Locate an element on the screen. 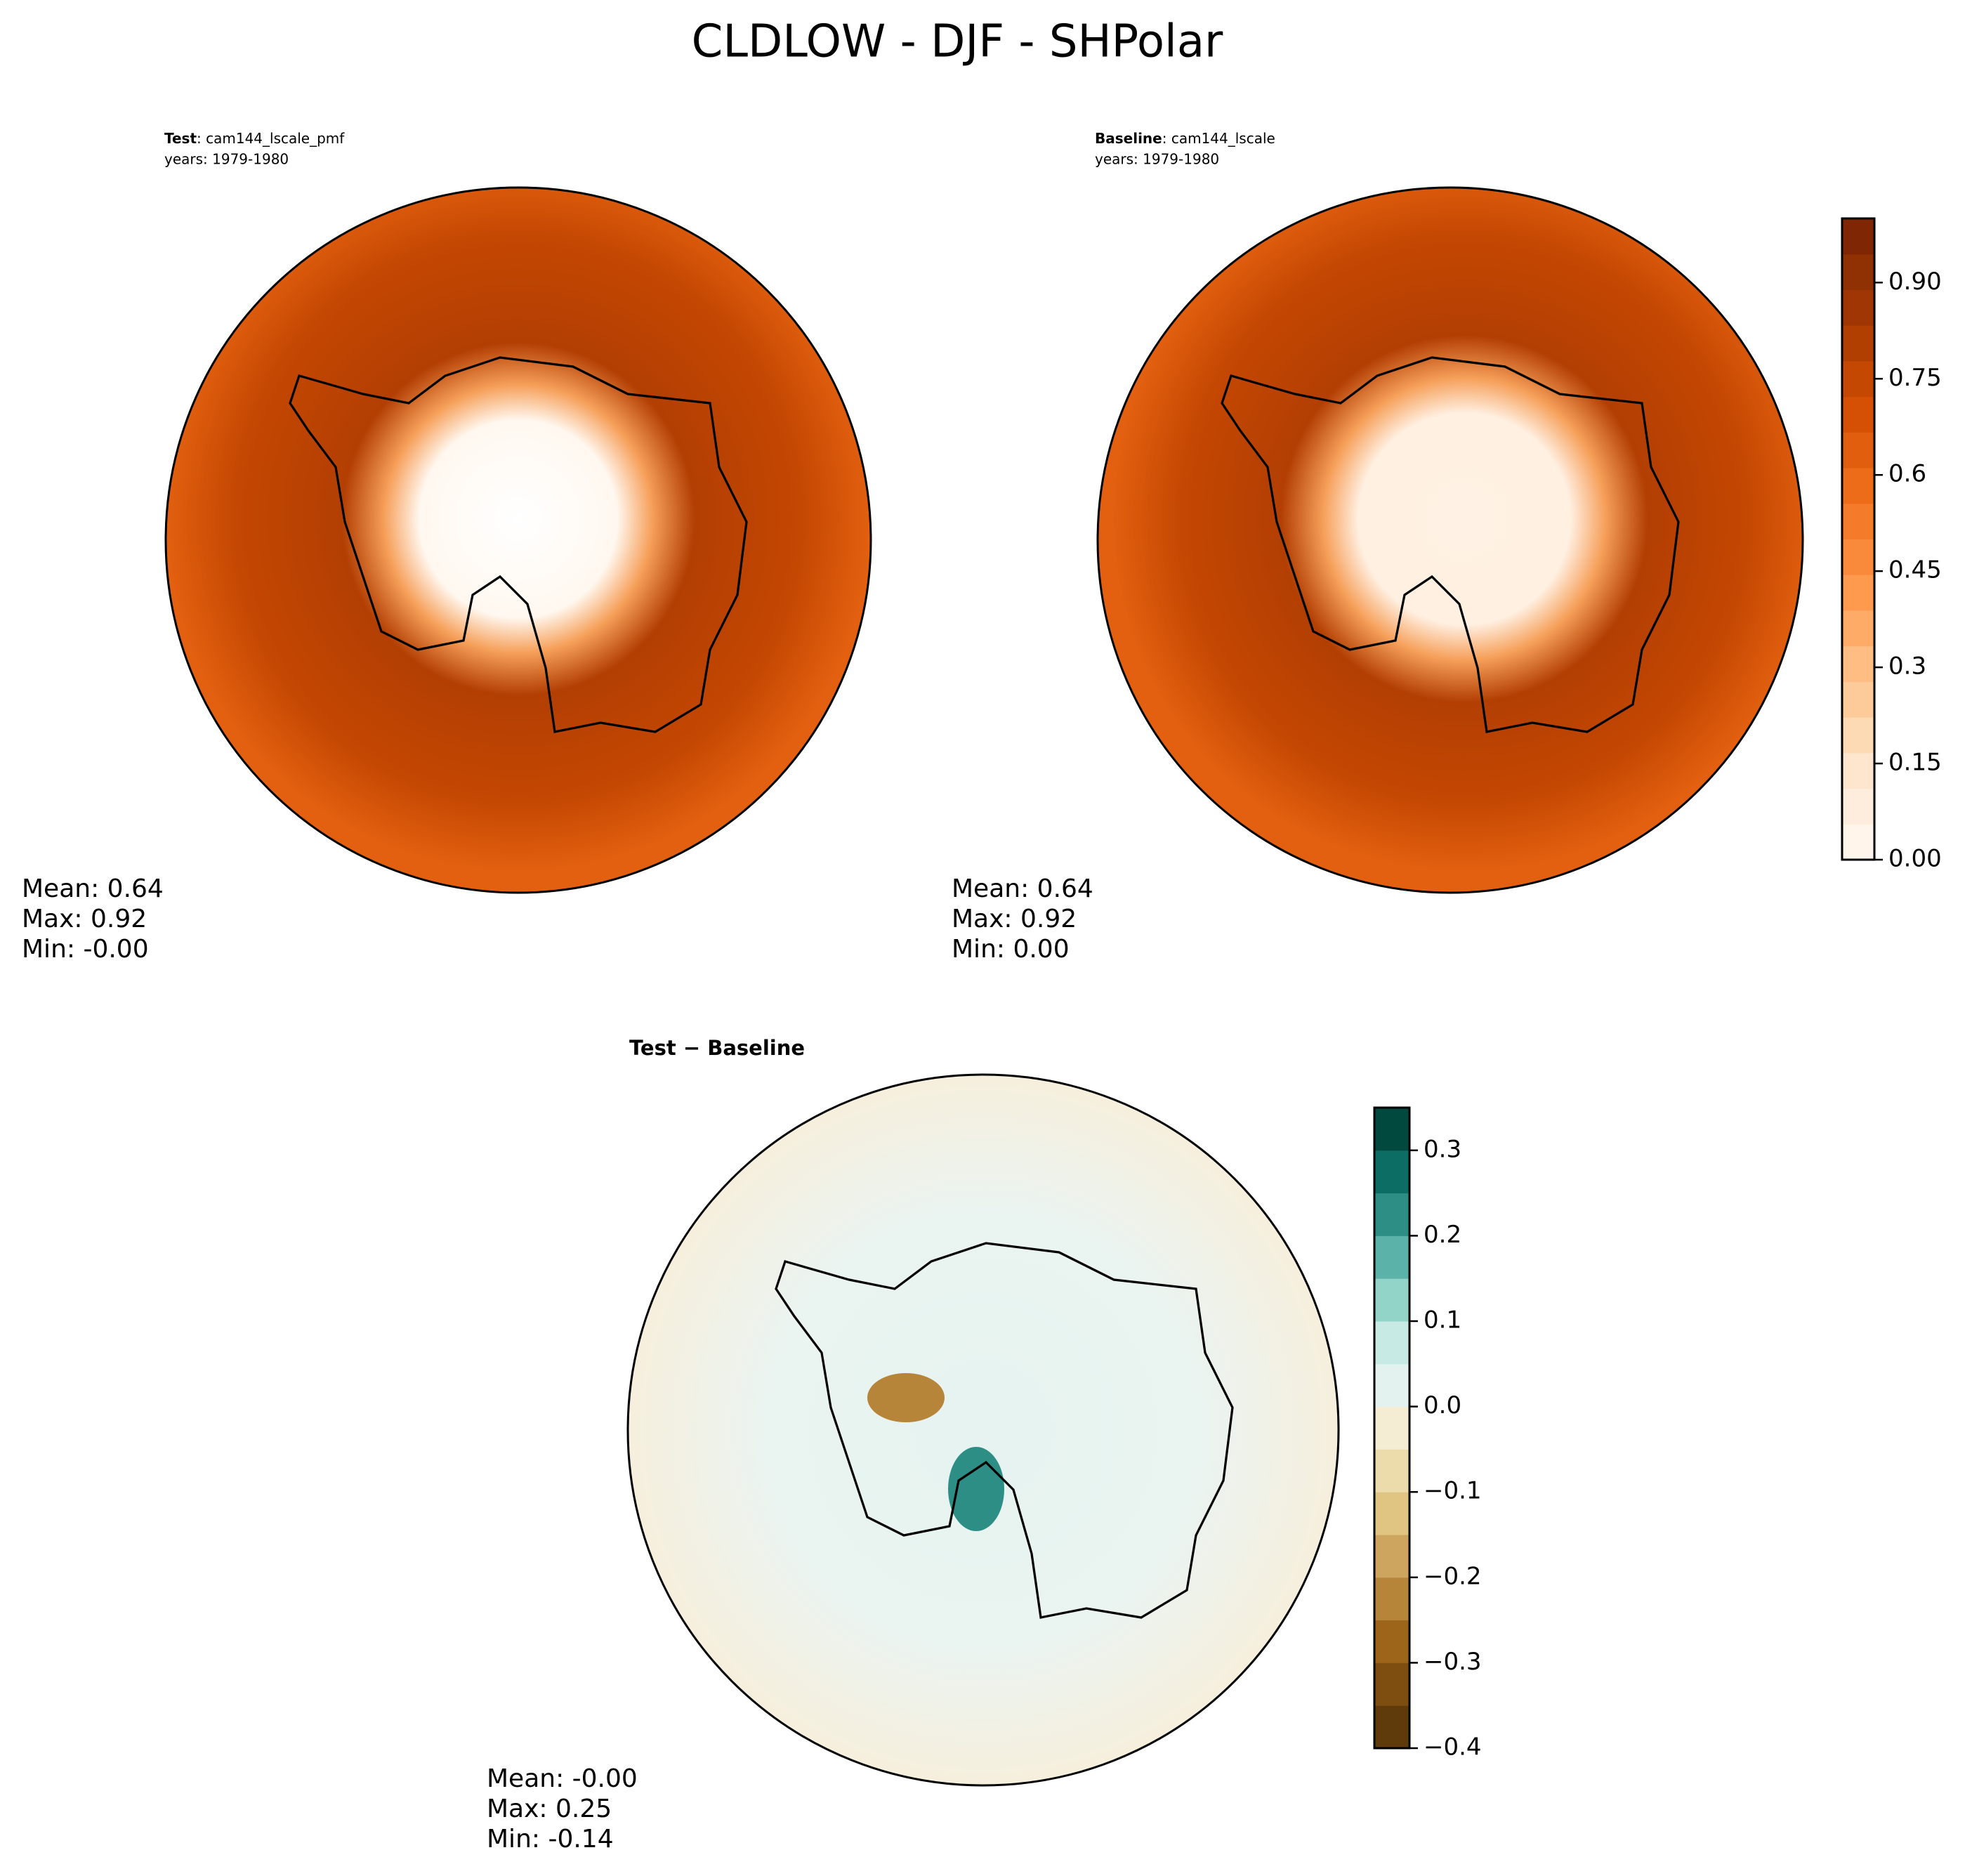 Image resolution: width=1972 pixels, height=1876 pixels. label-name: : cam144_lscale_pmf is located at coordinates (271, 138).